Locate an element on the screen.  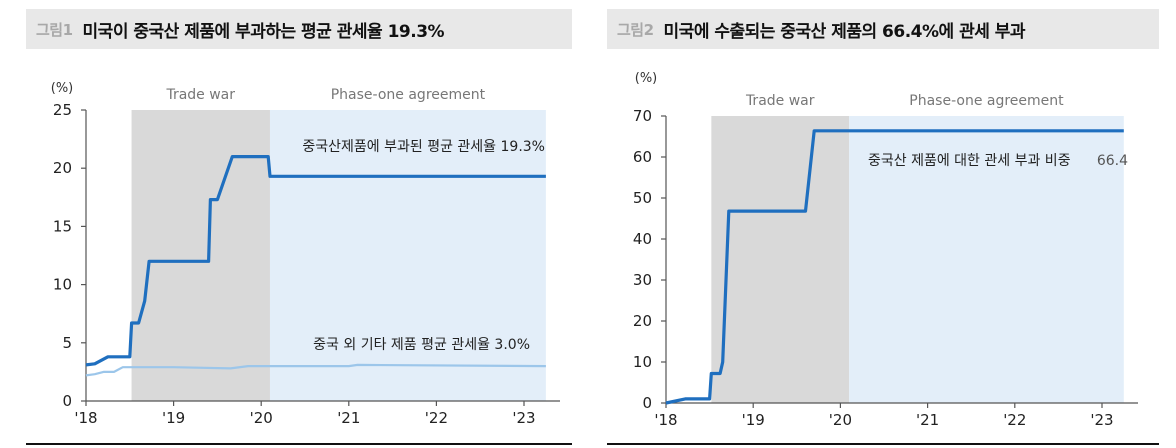
figure-2-x-tick-label: '21 is located at coordinates (927, 420).